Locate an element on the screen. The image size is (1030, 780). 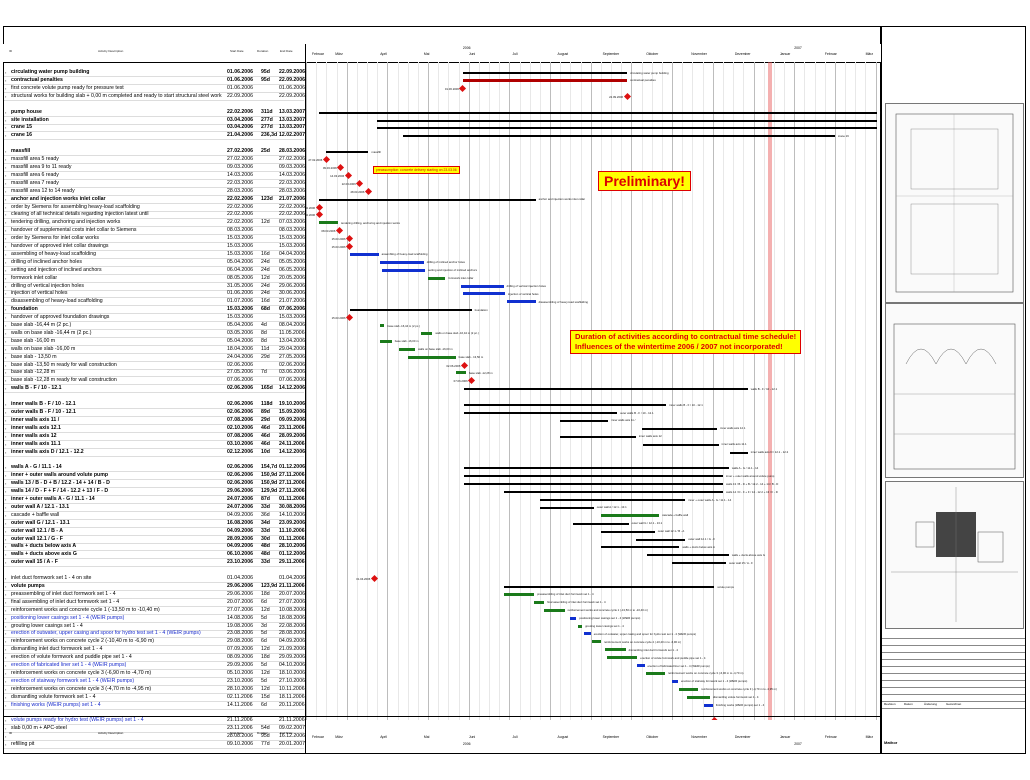
activity-duration: 8d is located at coordinates (264, 340).